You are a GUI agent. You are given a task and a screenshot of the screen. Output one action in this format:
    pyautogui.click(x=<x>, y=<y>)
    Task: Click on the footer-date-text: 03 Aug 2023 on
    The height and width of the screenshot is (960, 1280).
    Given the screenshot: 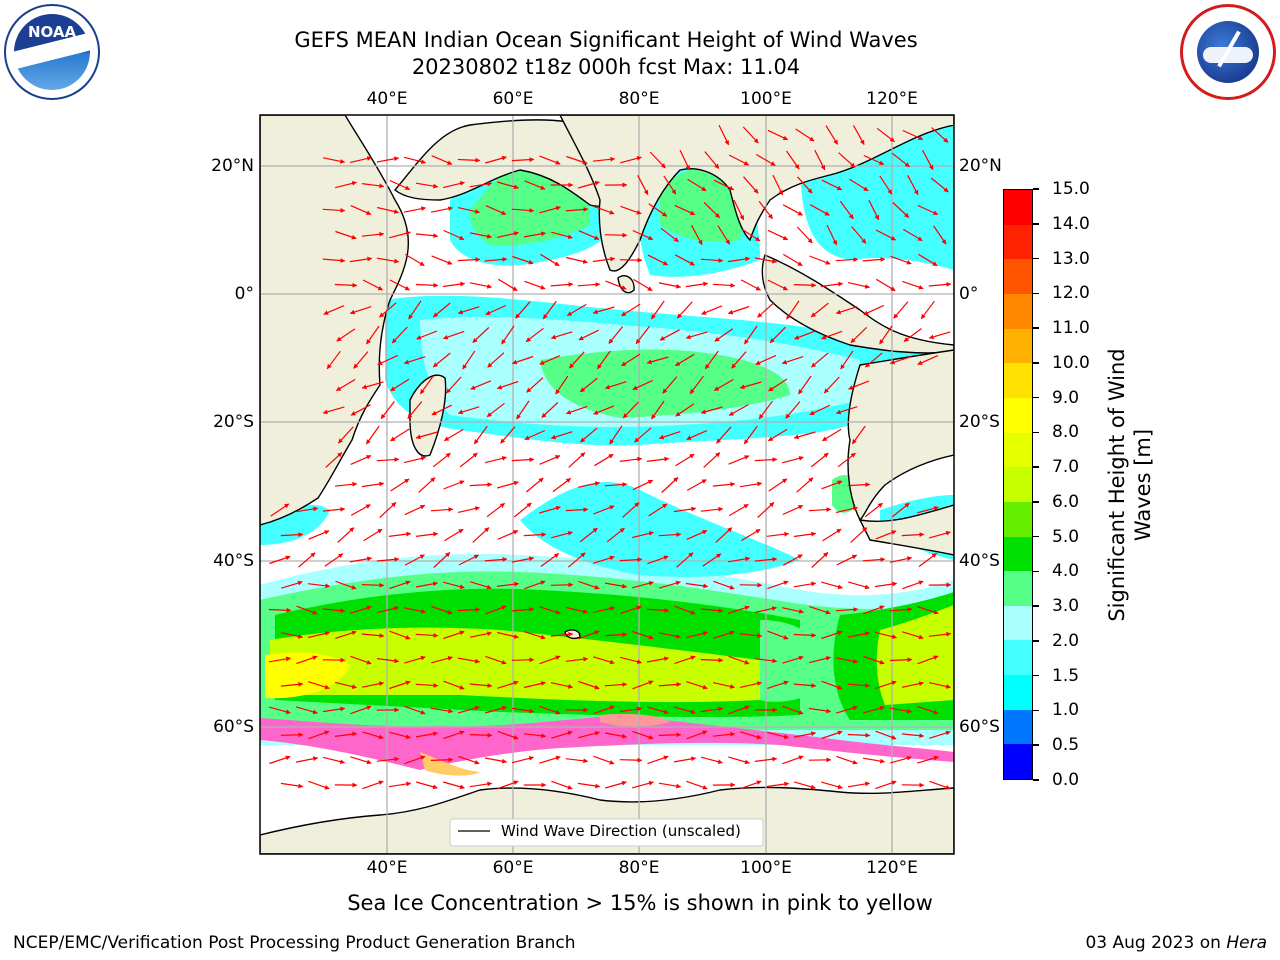 What is the action you would take?
    pyautogui.click(x=1156, y=943)
    